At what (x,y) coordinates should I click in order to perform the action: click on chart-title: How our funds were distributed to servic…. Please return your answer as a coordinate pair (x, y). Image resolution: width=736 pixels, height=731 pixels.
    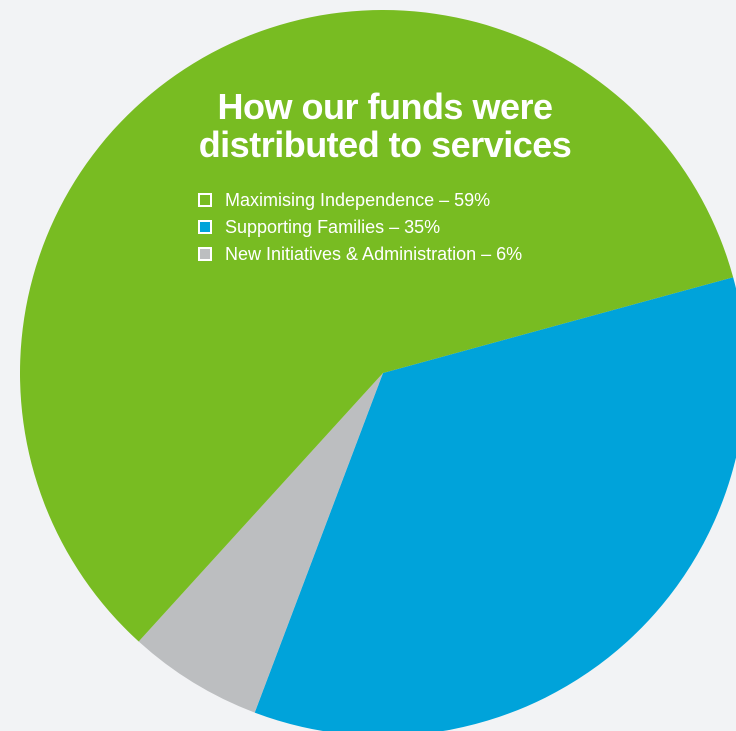
    Looking at the image, I should click on (385, 126).